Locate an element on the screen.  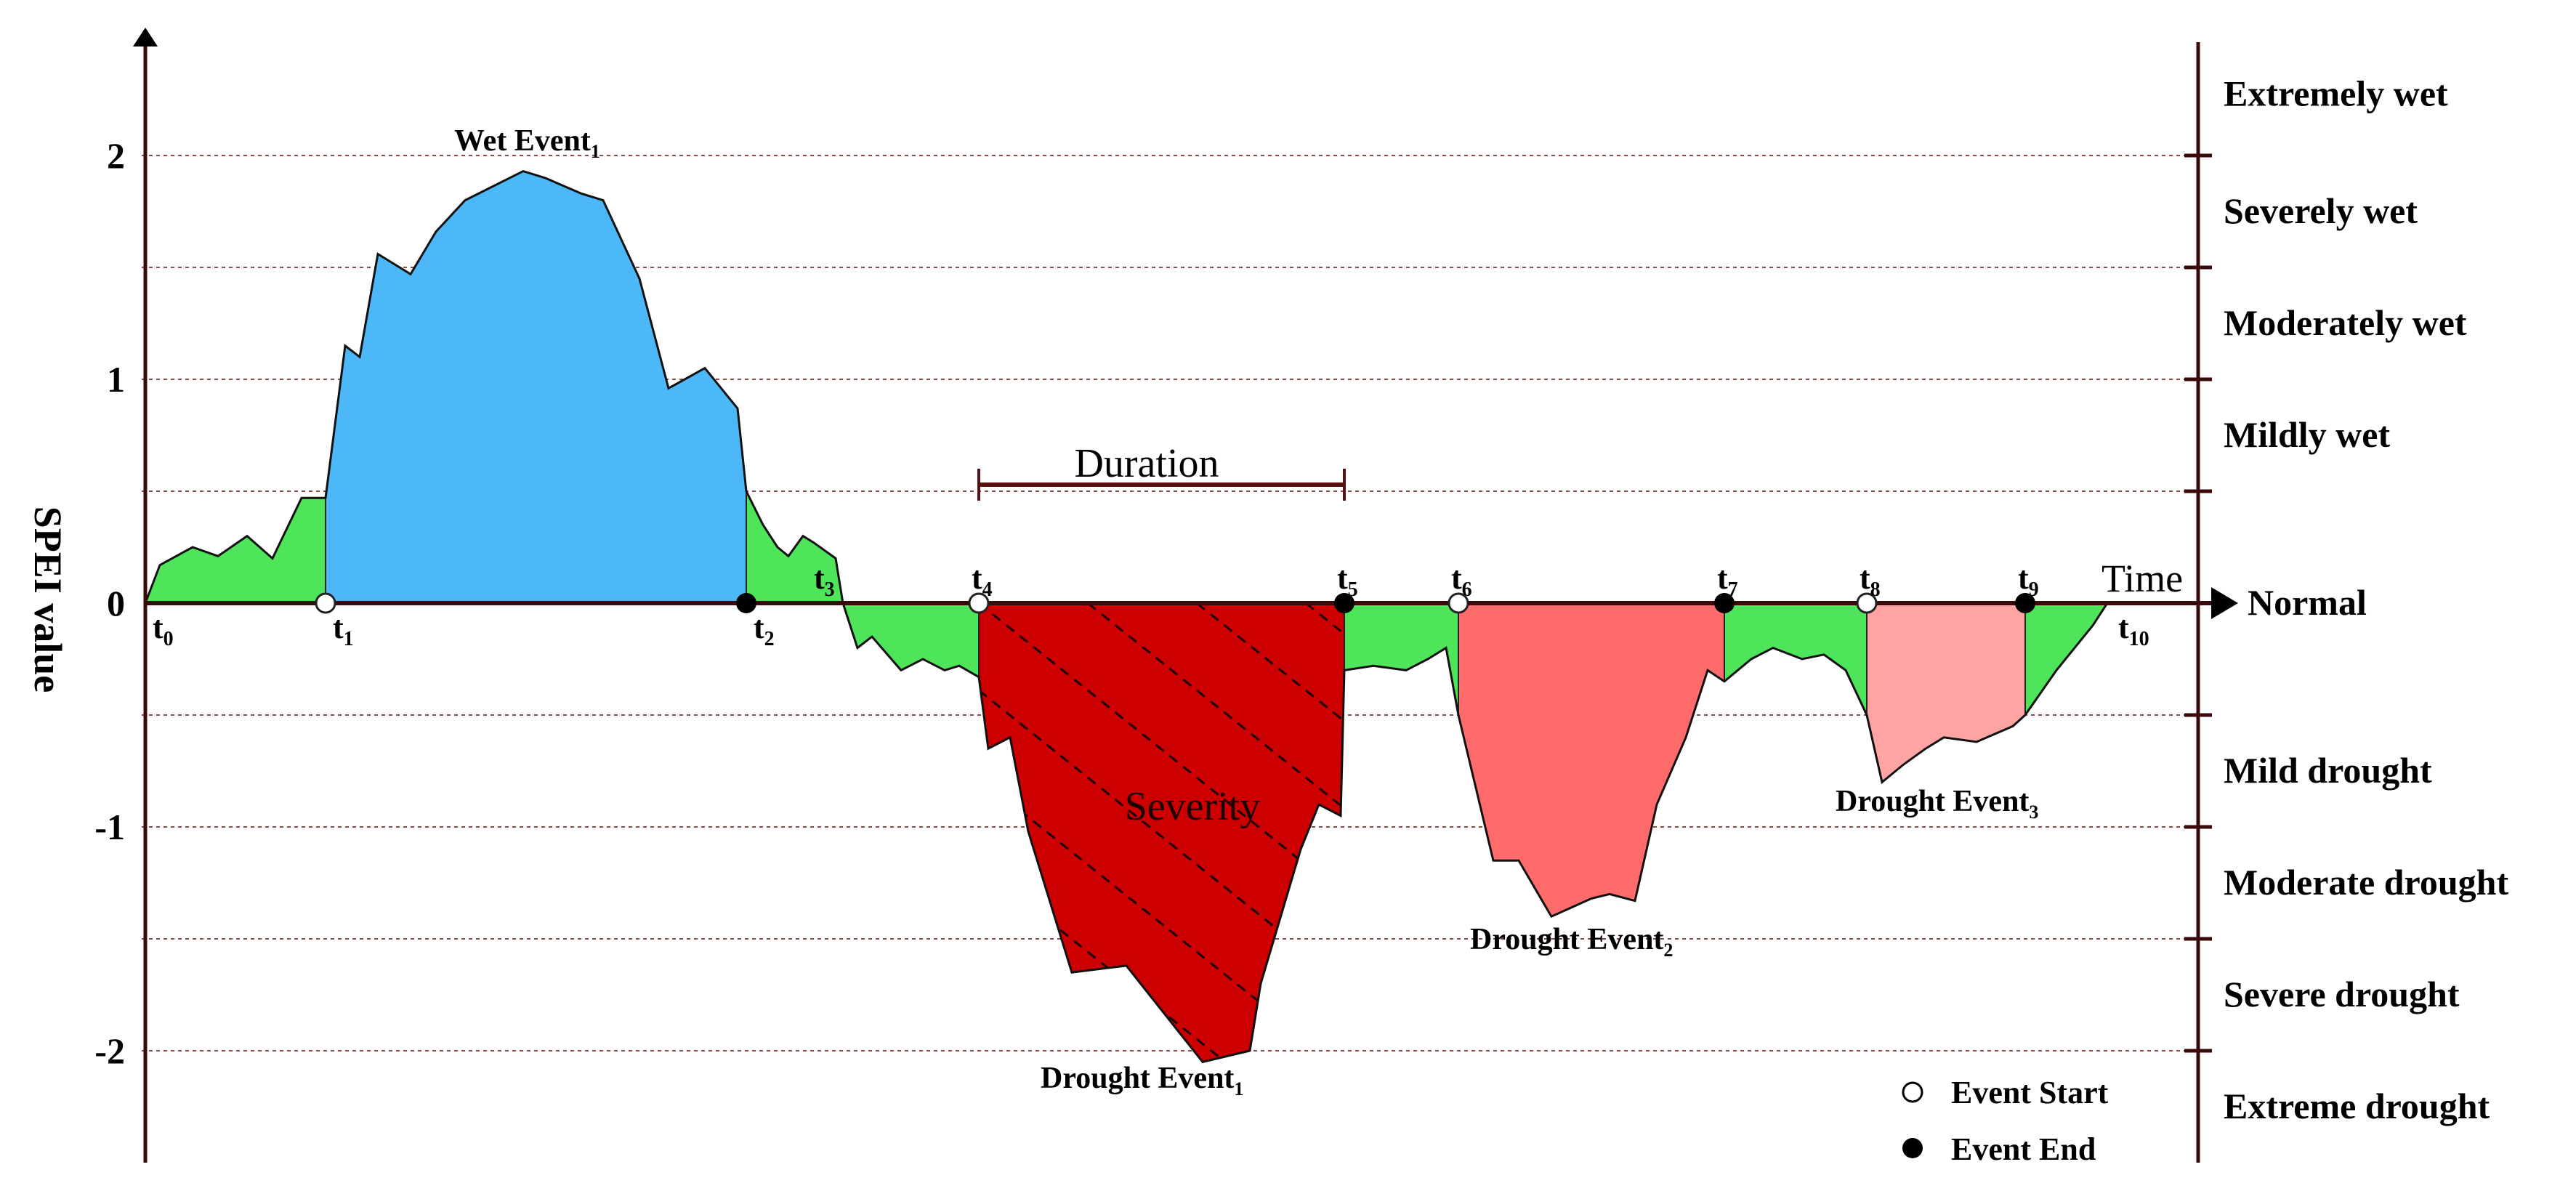
category-label: Extremely wet is located at coordinates (2336, 93).